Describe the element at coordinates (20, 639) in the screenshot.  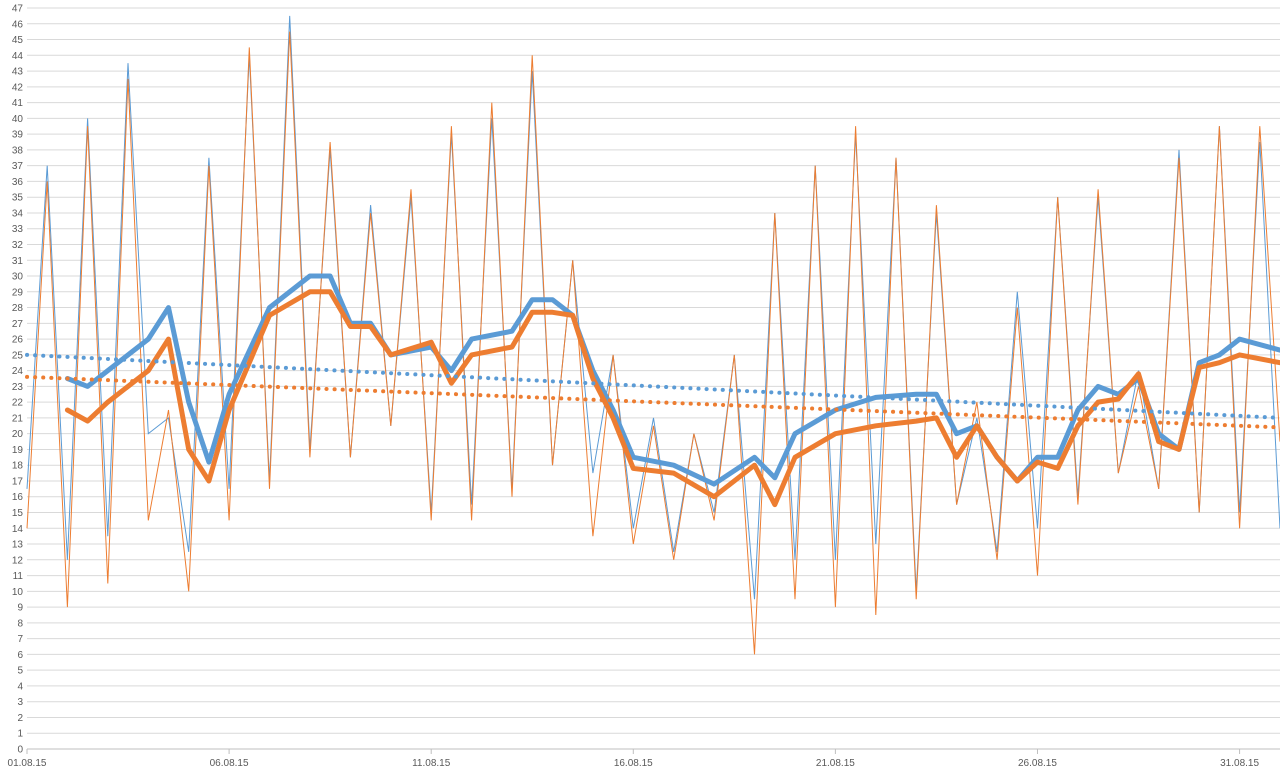
I see `y-tick-label: 7` at that location.